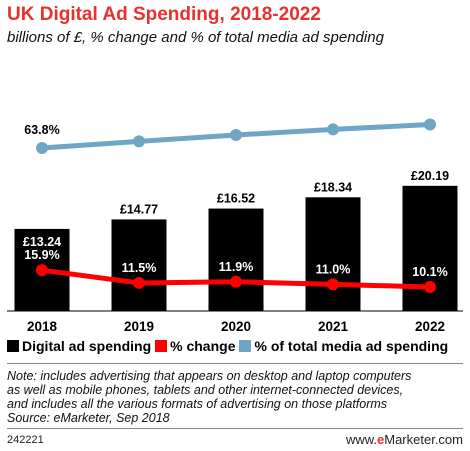  What do you see at coordinates (139, 209) in the screenshot?
I see `bar-value-label: £14.77` at bounding box center [139, 209].